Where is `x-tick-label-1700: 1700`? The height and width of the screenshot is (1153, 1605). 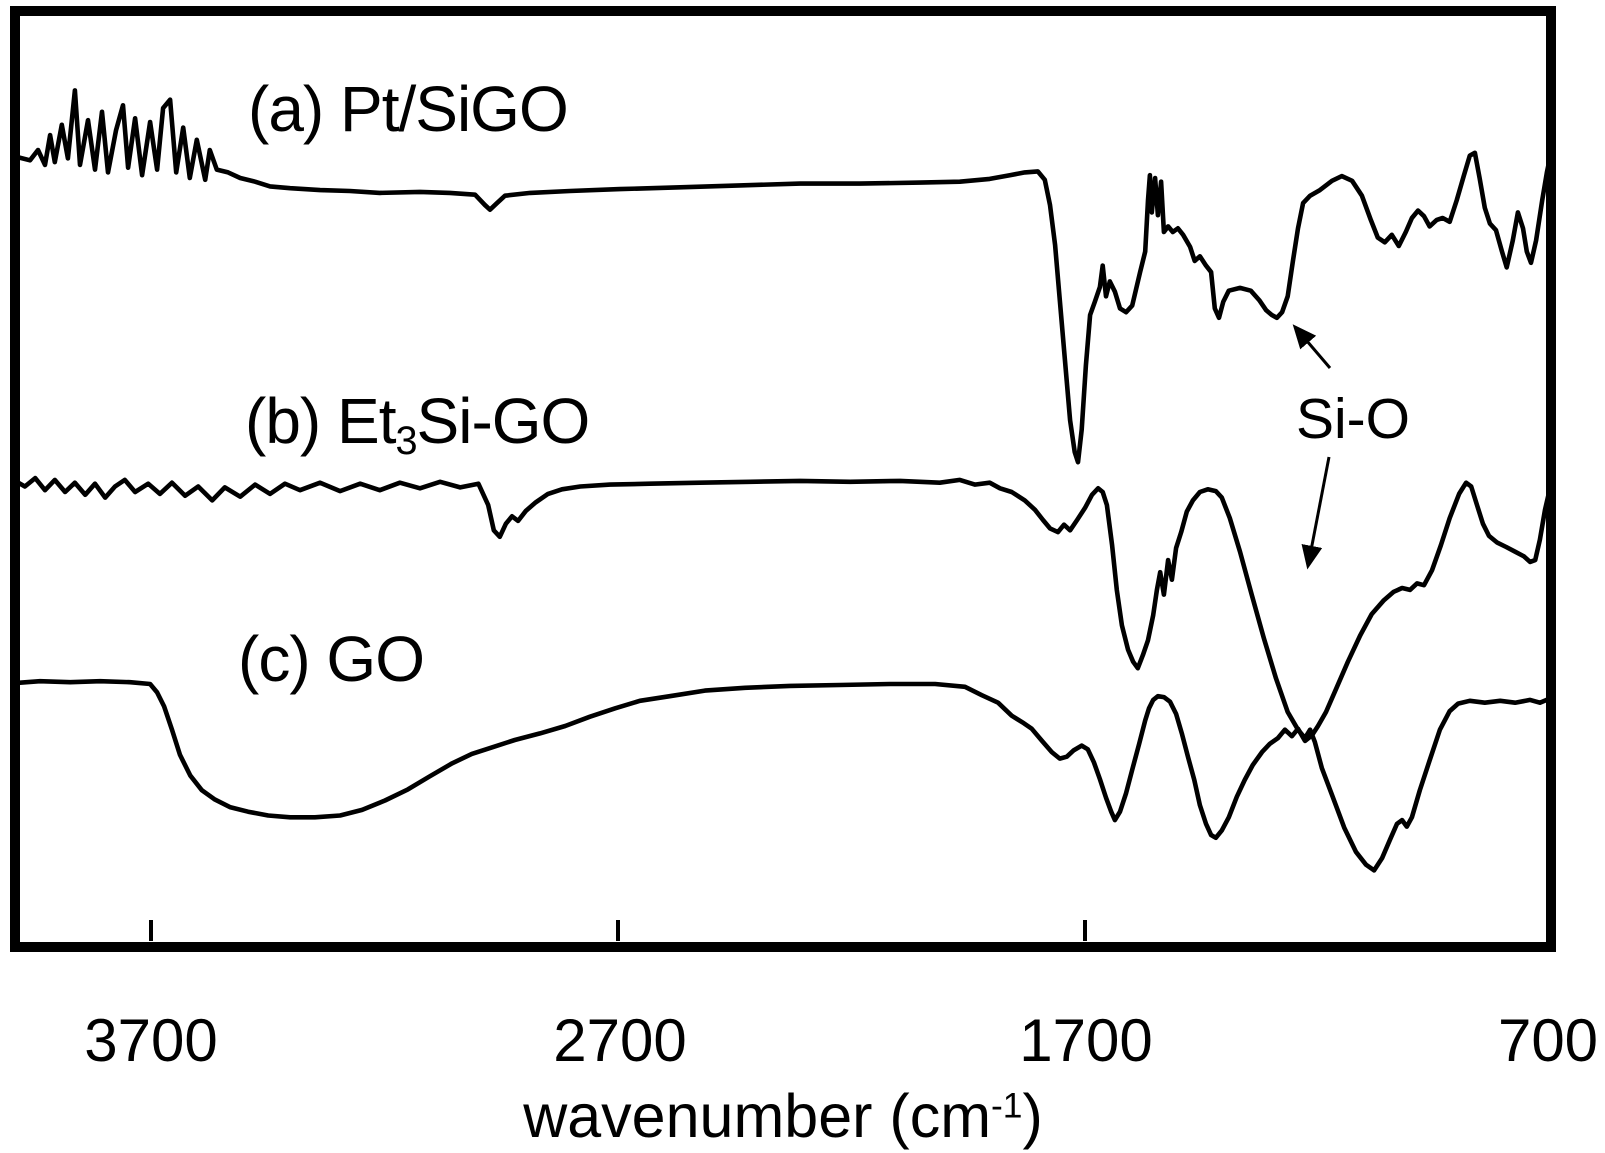 x-tick-label-1700: 1700 is located at coordinates (1086, 1040).